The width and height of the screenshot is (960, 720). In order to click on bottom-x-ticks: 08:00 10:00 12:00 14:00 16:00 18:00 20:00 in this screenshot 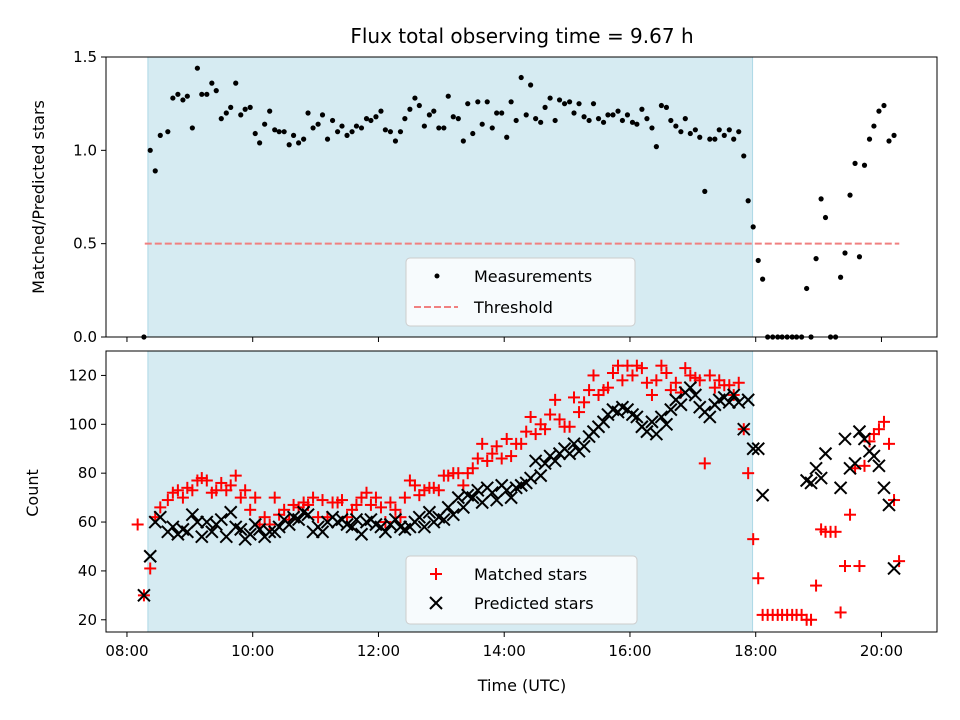, I will do `click(504, 646)`.